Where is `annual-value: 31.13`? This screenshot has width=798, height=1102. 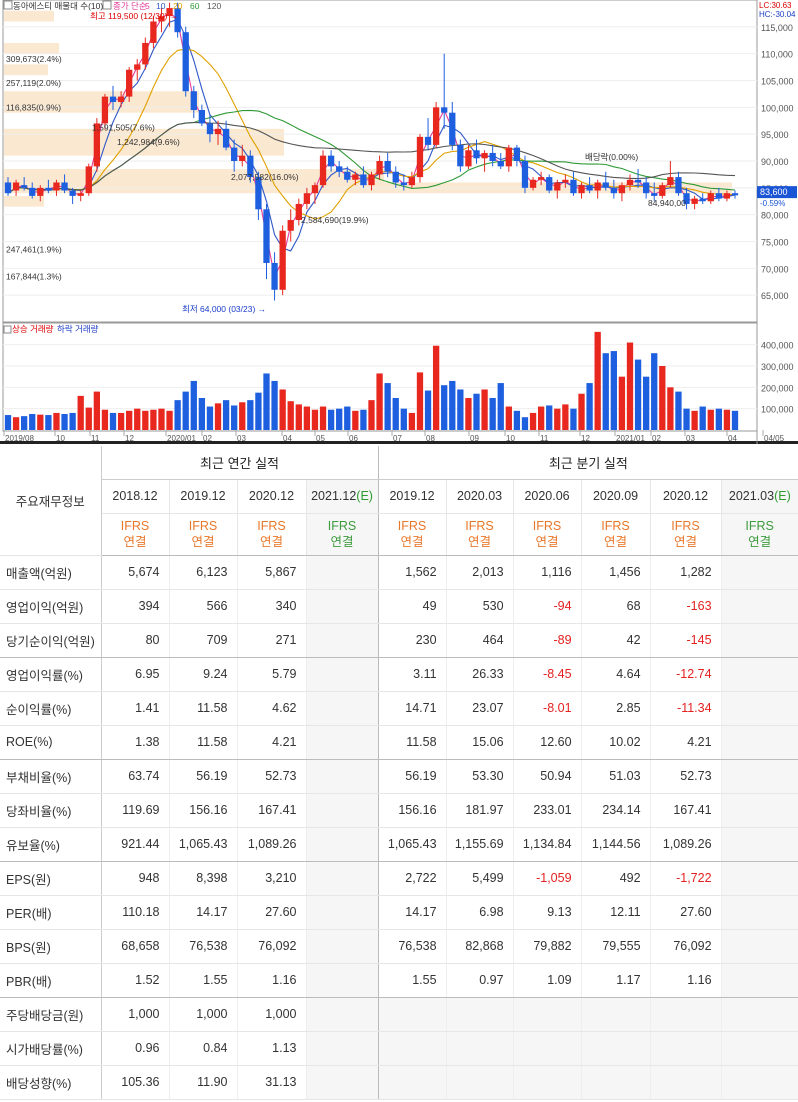
annual-value: 31.13 is located at coordinates (272, 1082).